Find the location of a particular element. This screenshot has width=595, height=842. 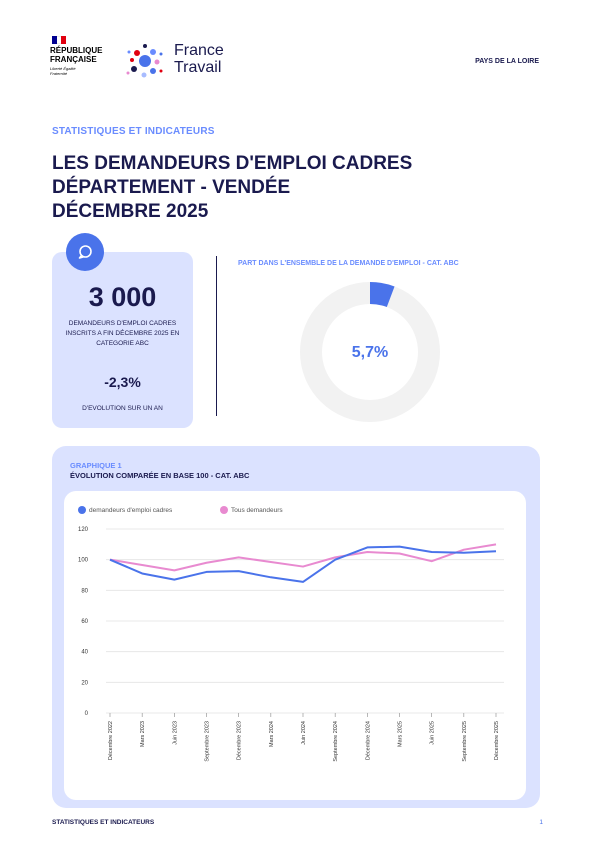

share-donut-chart is located at coordinates (370, 352).